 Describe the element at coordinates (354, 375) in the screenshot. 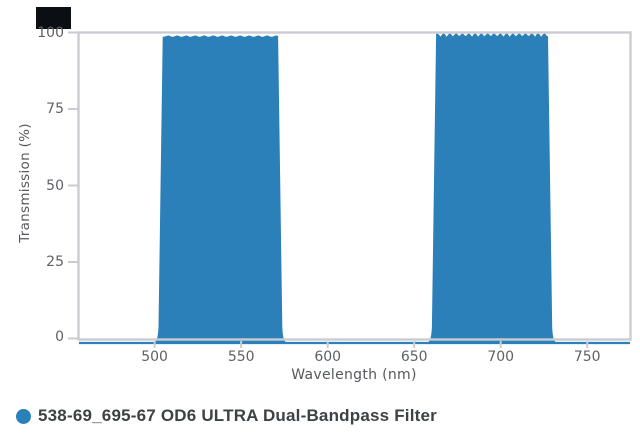

I see `x-axis-title: Wavelength (nm)` at that location.